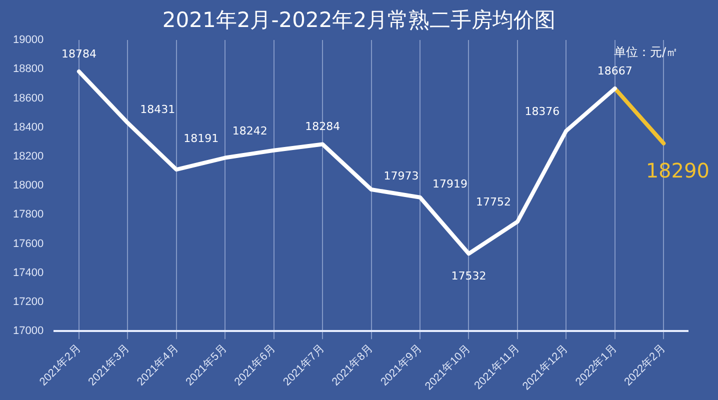 This screenshot has width=718, height=400. Describe the element at coordinates (250, 131) in the screenshot. I see `data-label: 18242` at that location.